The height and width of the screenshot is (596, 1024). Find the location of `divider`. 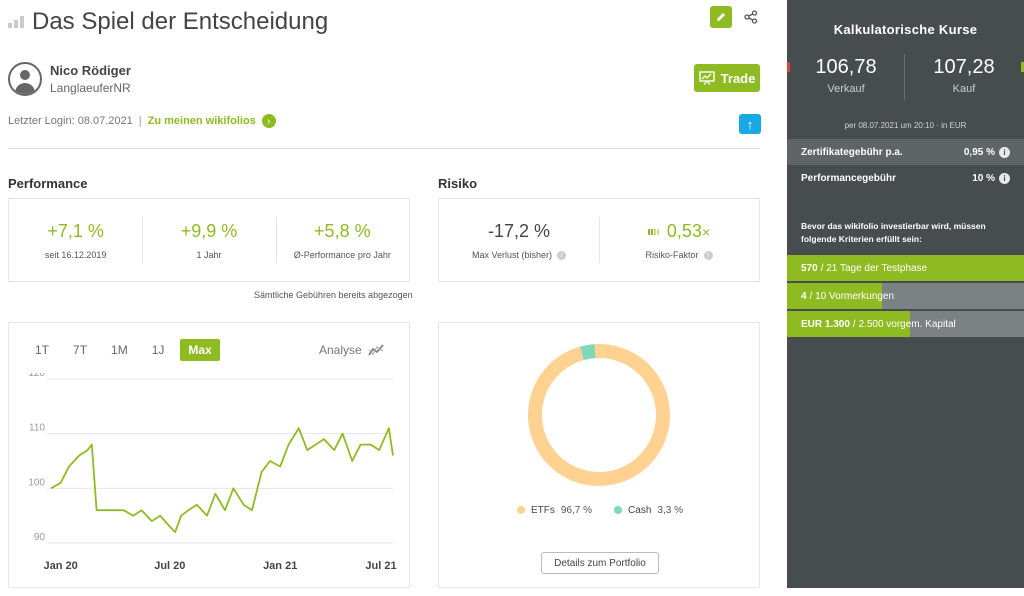

divider is located at coordinates (384, 148).